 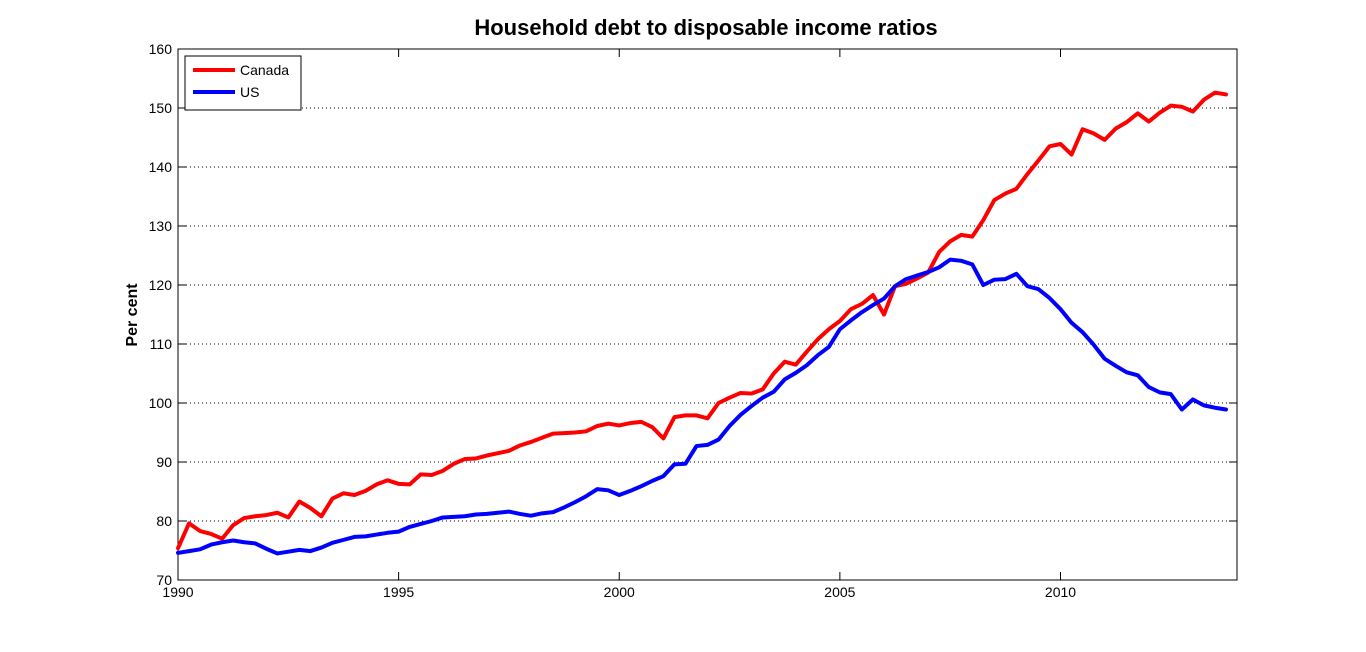 What do you see at coordinates (398, 592) in the screenshot?
I see `x-tick-label-1995: 1995` at bounding box center [398, 592].